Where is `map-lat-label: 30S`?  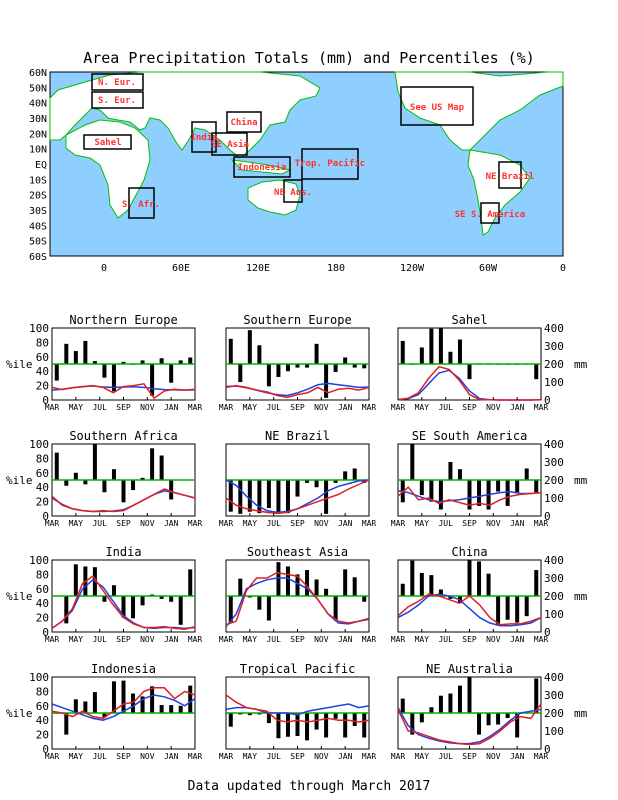
map-lat-label: 30S is located at coordinates (38, 211).